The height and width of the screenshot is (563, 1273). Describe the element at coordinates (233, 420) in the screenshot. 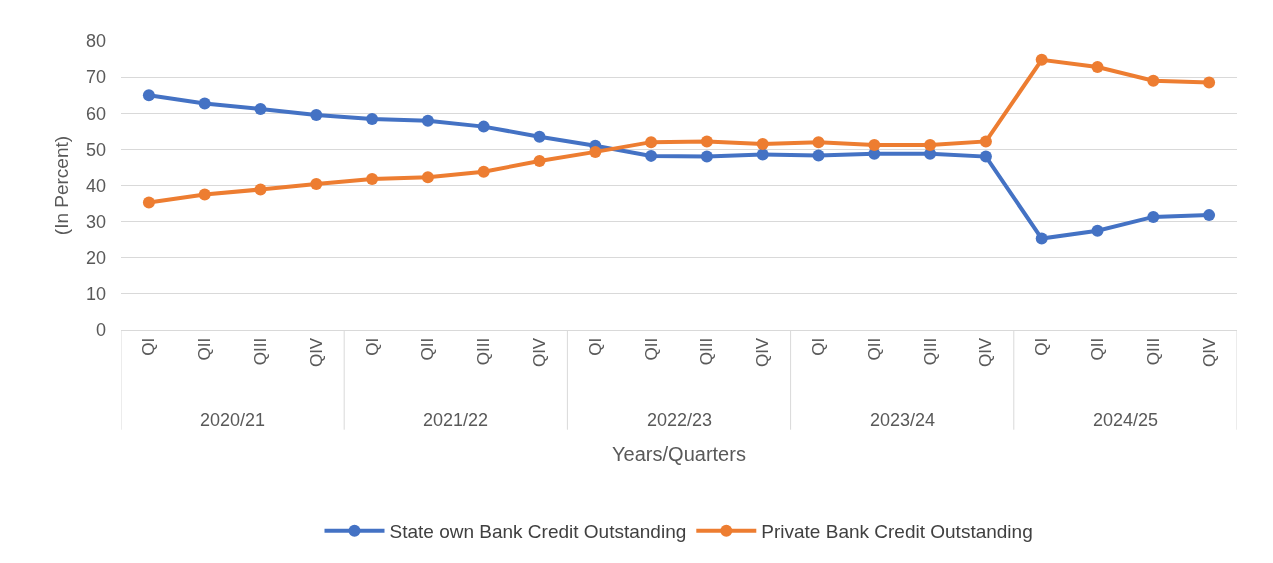

I see `text: 2020/21` at that location.